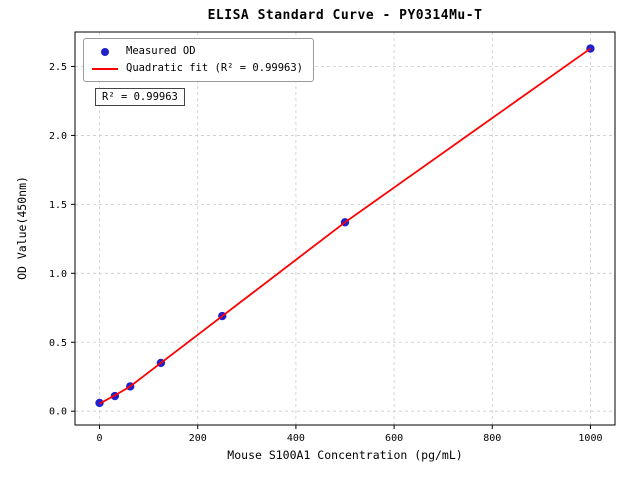 The image size is (640, 480). Describe the element at coordinates (161, 51) in the screenshot. I see `legend-label: Measured OD` at that location.